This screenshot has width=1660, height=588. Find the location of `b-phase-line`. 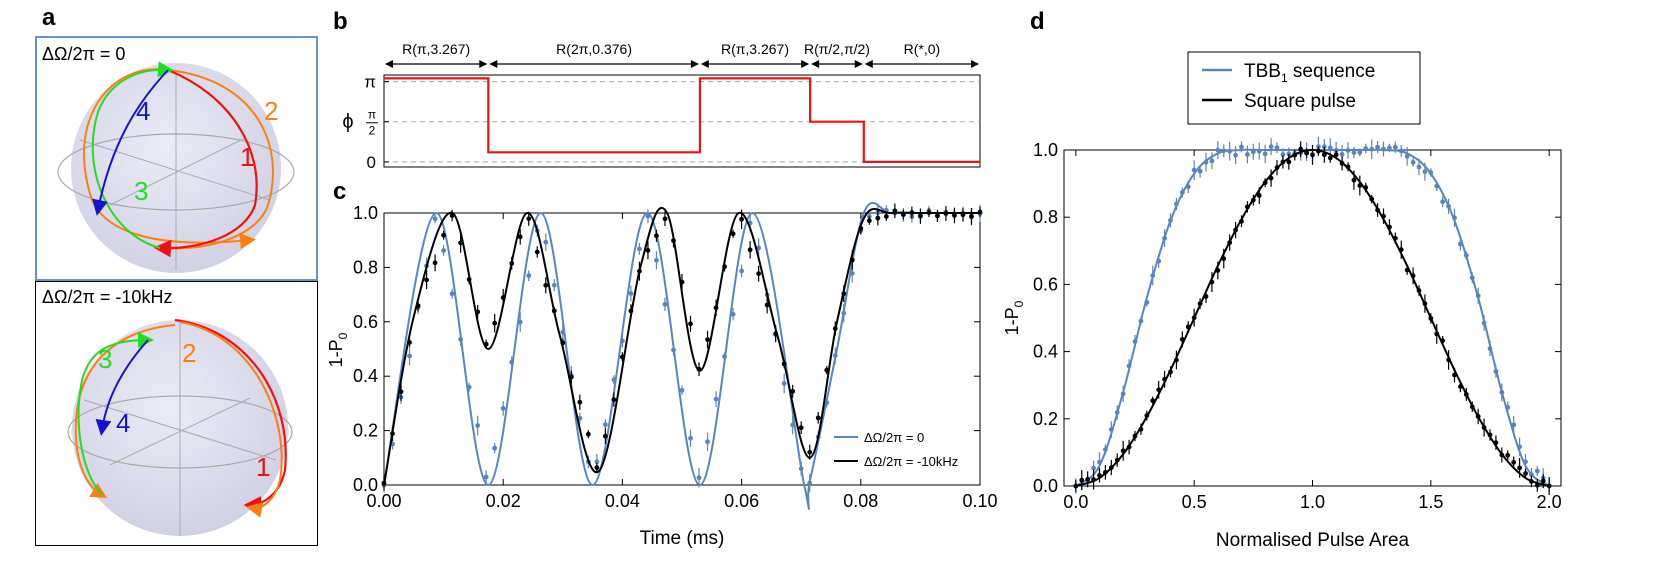

b-phase-line is located at coordinates (682, 120).